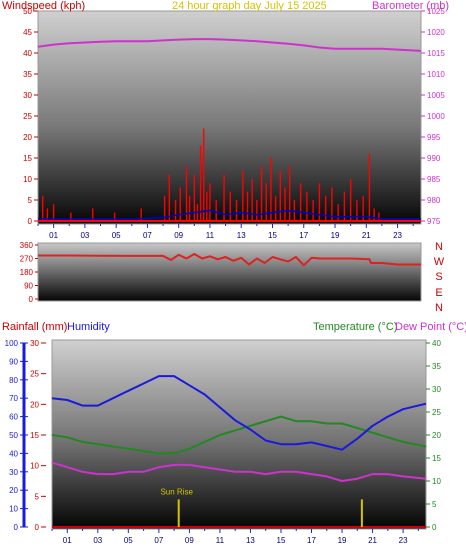 The image size is (466, 555). What do you see at coordinates (34, 466) in the screenshot?
I see `rainfall-y-tick-label: 10` at bounding box center [34, 466].